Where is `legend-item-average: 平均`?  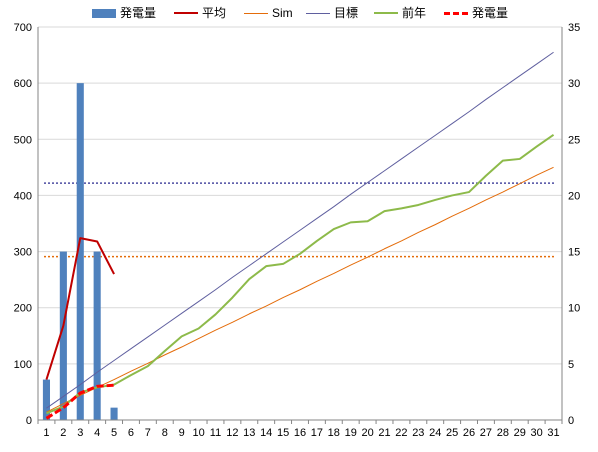
legend-item-average: 平均 is located at coordinates (200, 13).